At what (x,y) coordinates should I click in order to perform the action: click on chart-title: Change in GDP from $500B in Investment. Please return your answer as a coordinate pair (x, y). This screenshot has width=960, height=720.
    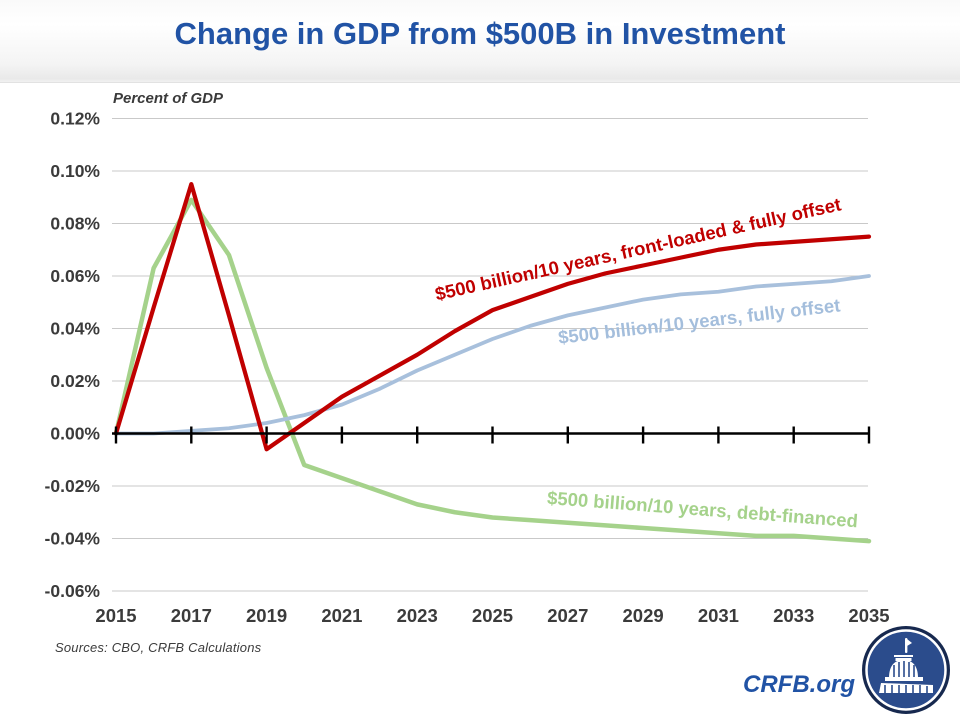
    Looking at the image, I should click on (480, 33).